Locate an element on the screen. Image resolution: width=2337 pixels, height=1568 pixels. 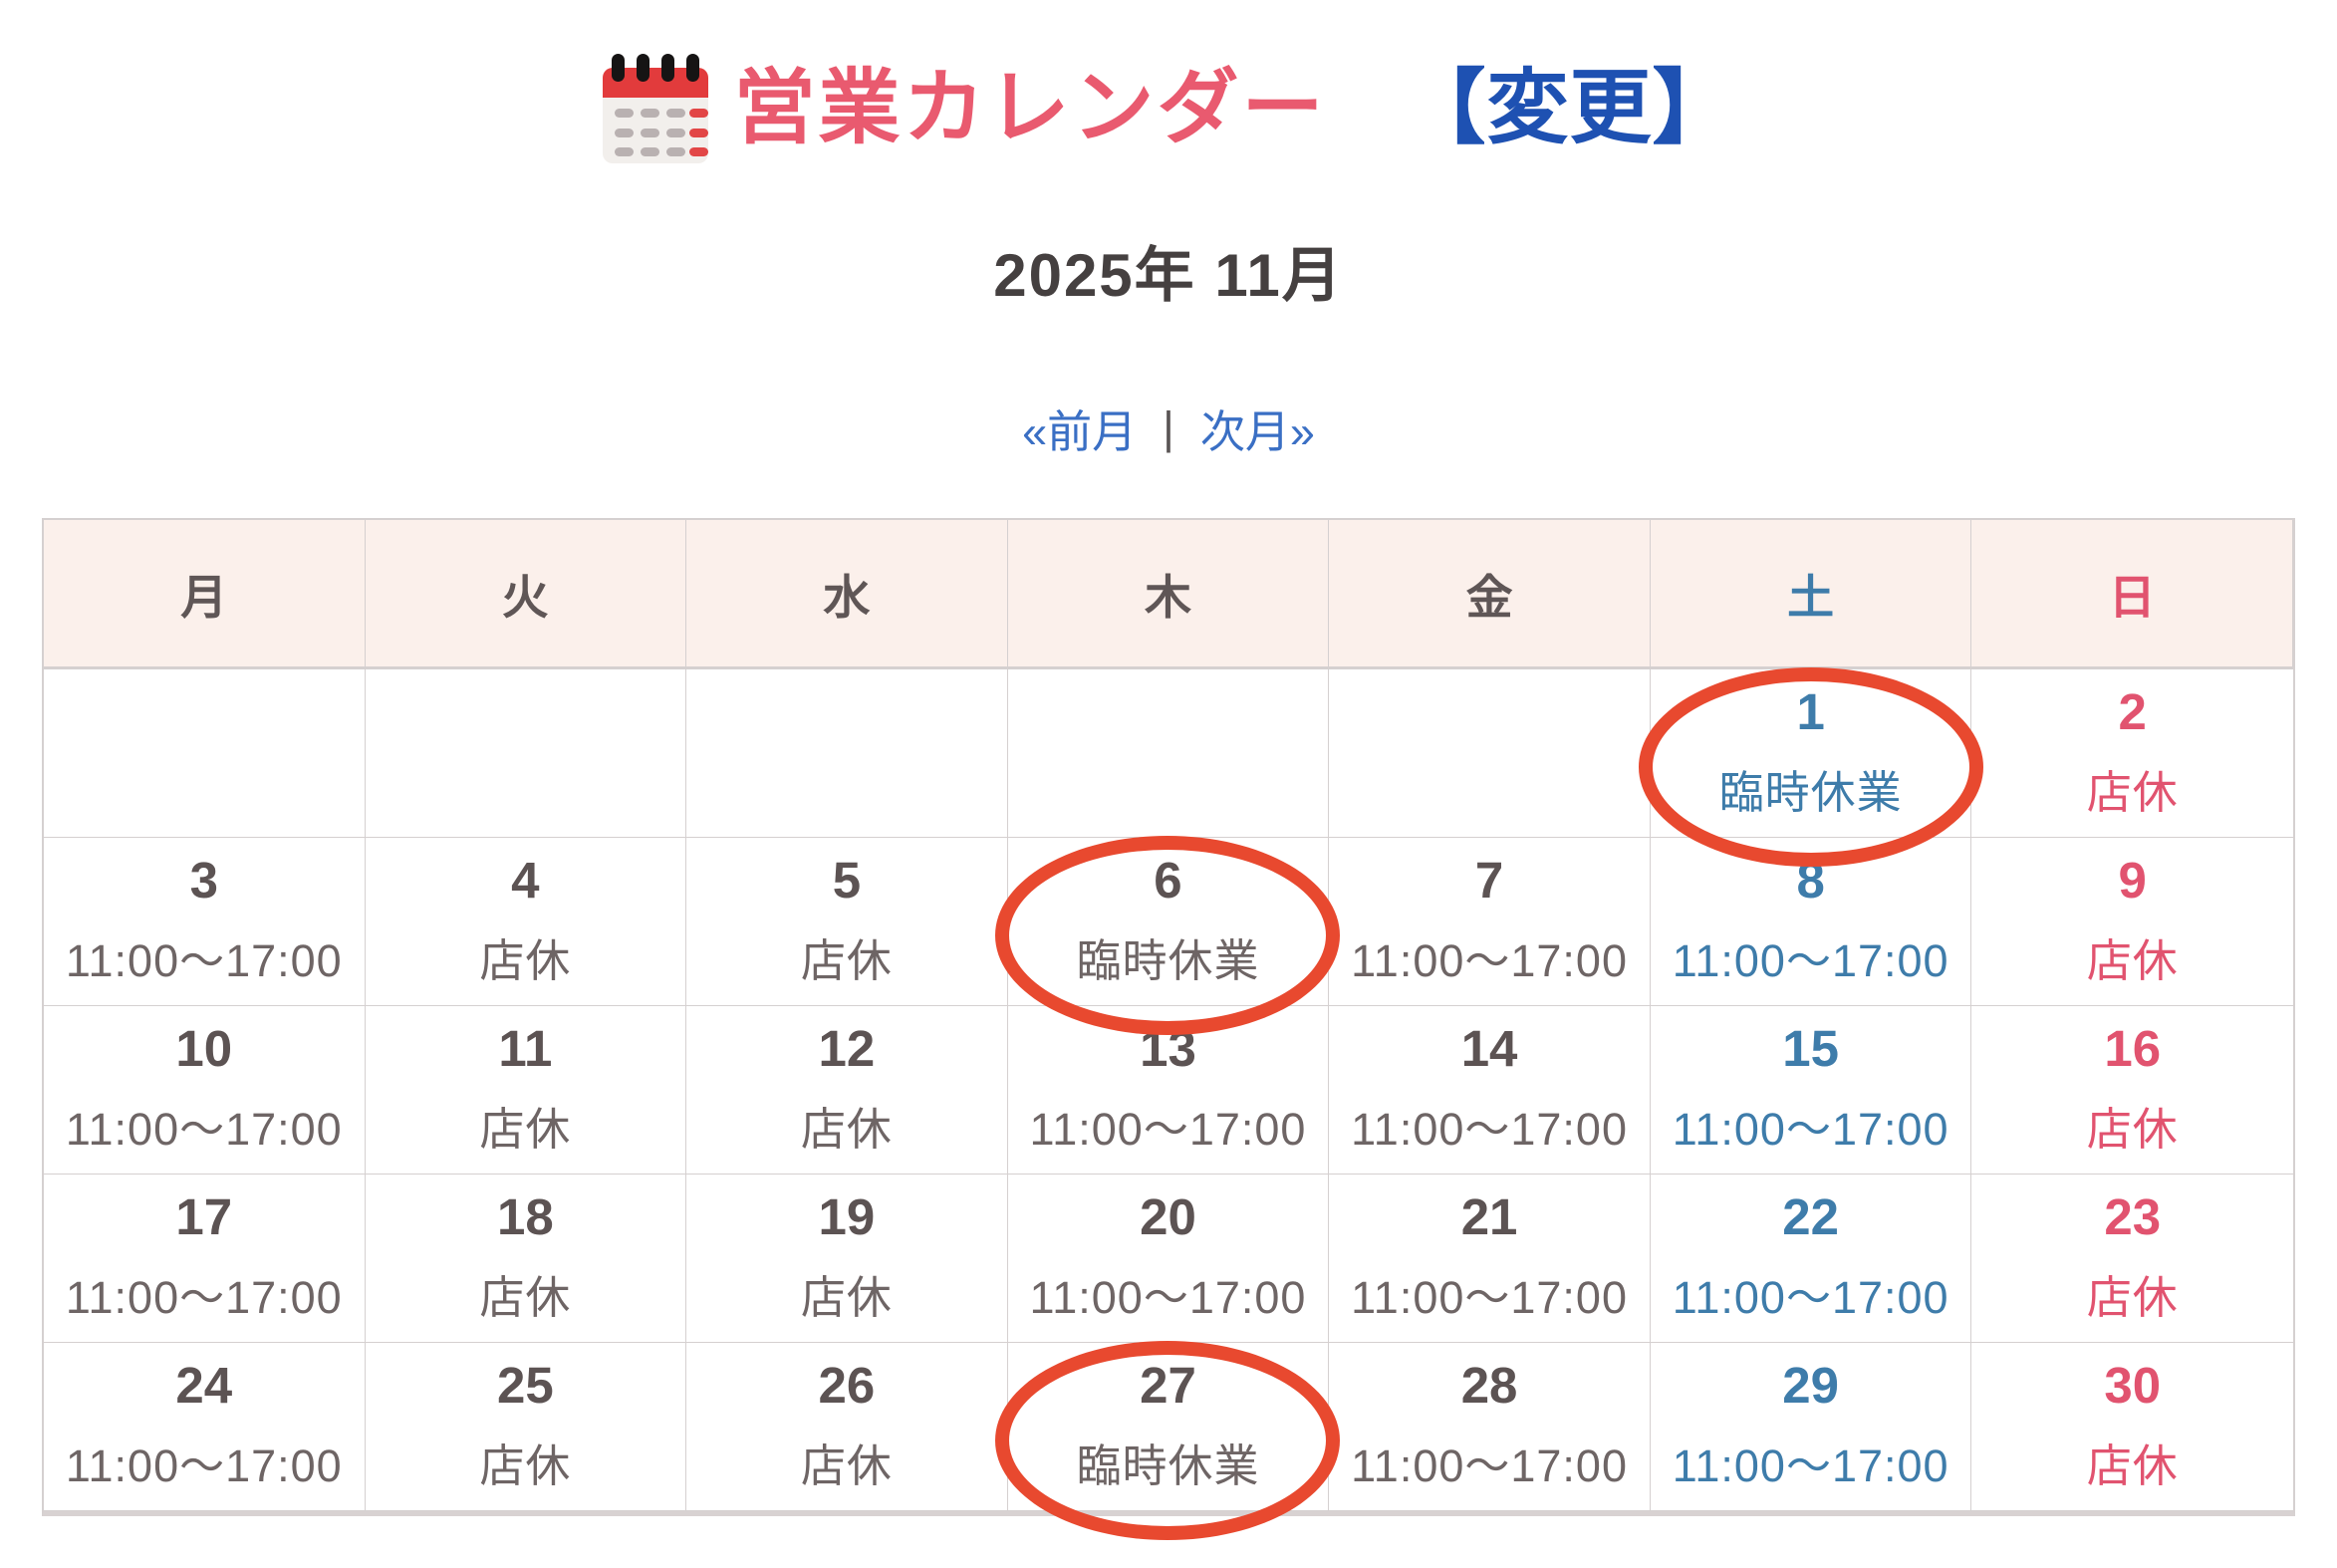
calendar-cell-day-28: 28 11:00〜17:00 is located at coordinates (1490, 1427).